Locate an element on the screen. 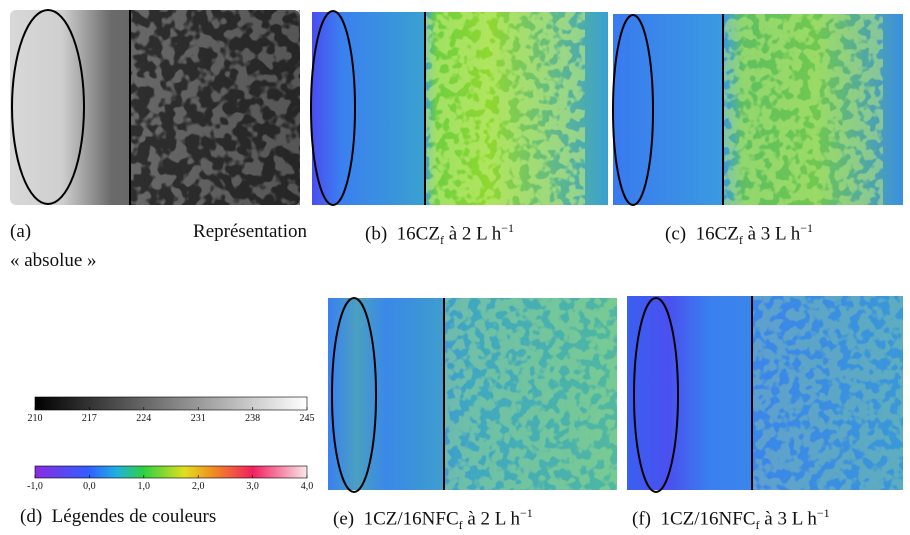 Image resolution: width=910 pixels, height=535 pixels. caption-a-text: Représentation is located at coordinates (250, 231).